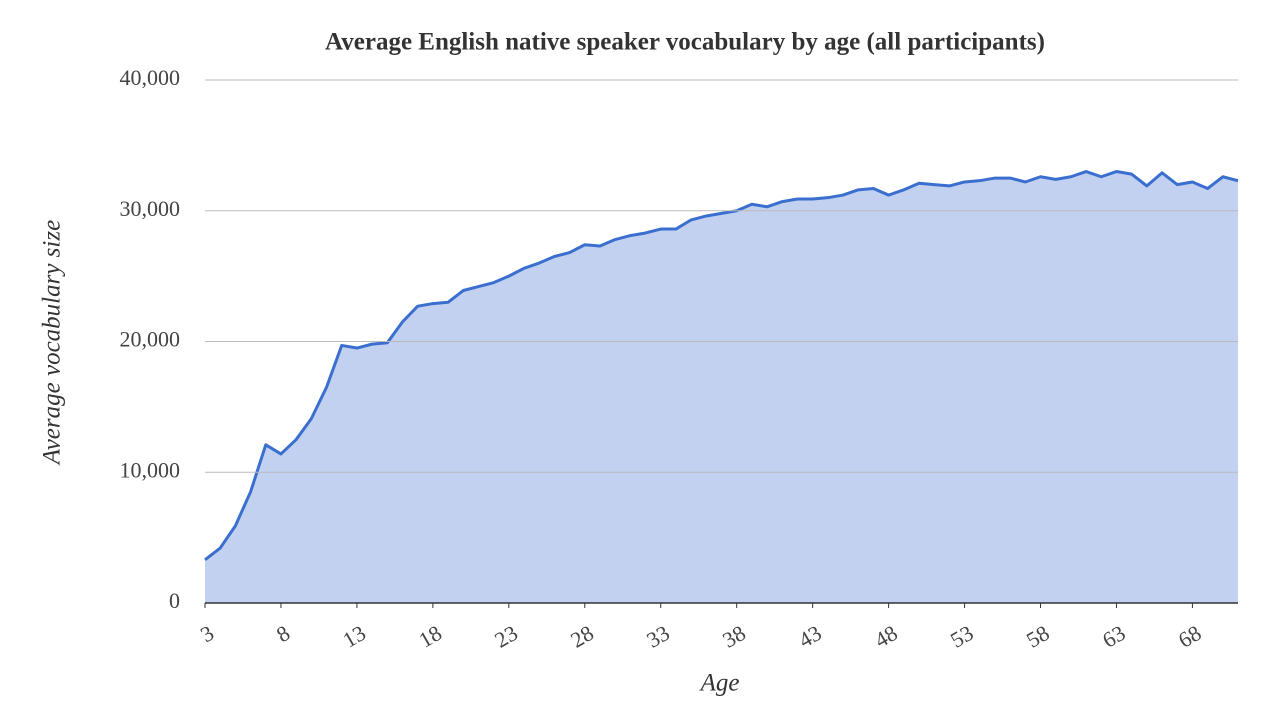 This screenshot has width=1284, height=720. I want to click on x-tick-label: 58, so click(1038, 636).